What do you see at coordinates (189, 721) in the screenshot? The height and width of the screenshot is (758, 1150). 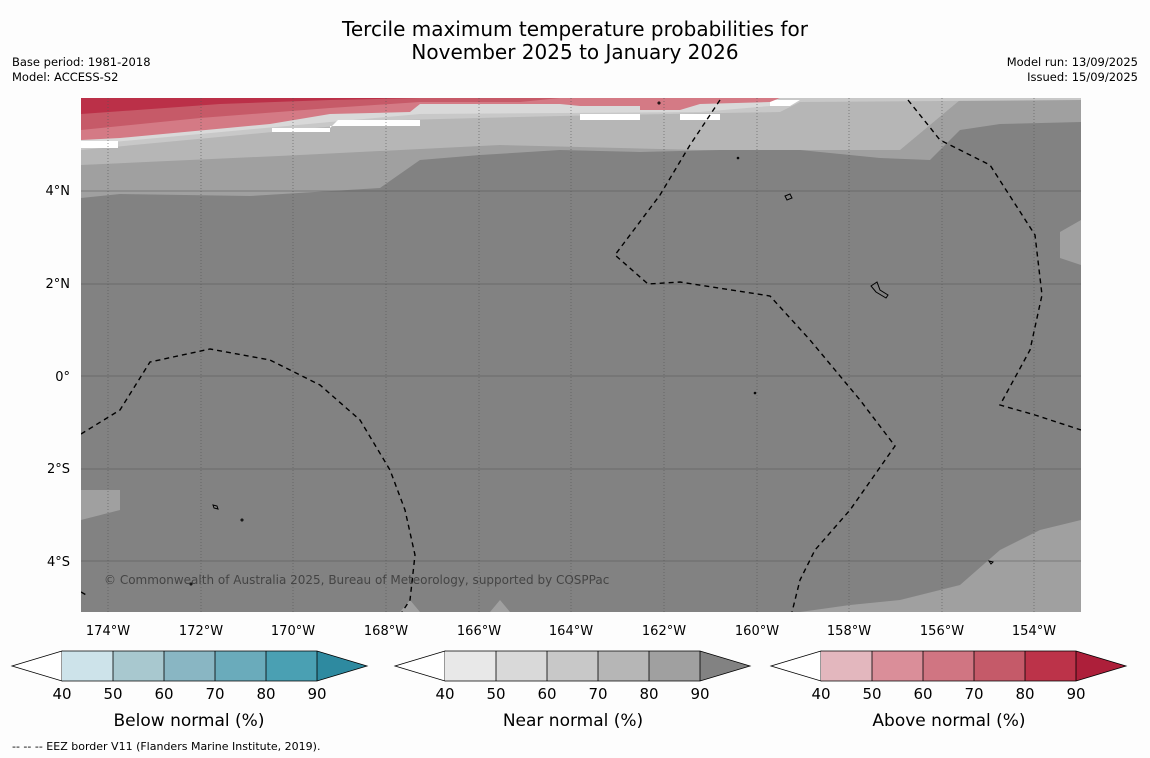 I see `colorbar-label: Below normal (%)` at bounding box center [189, 721].